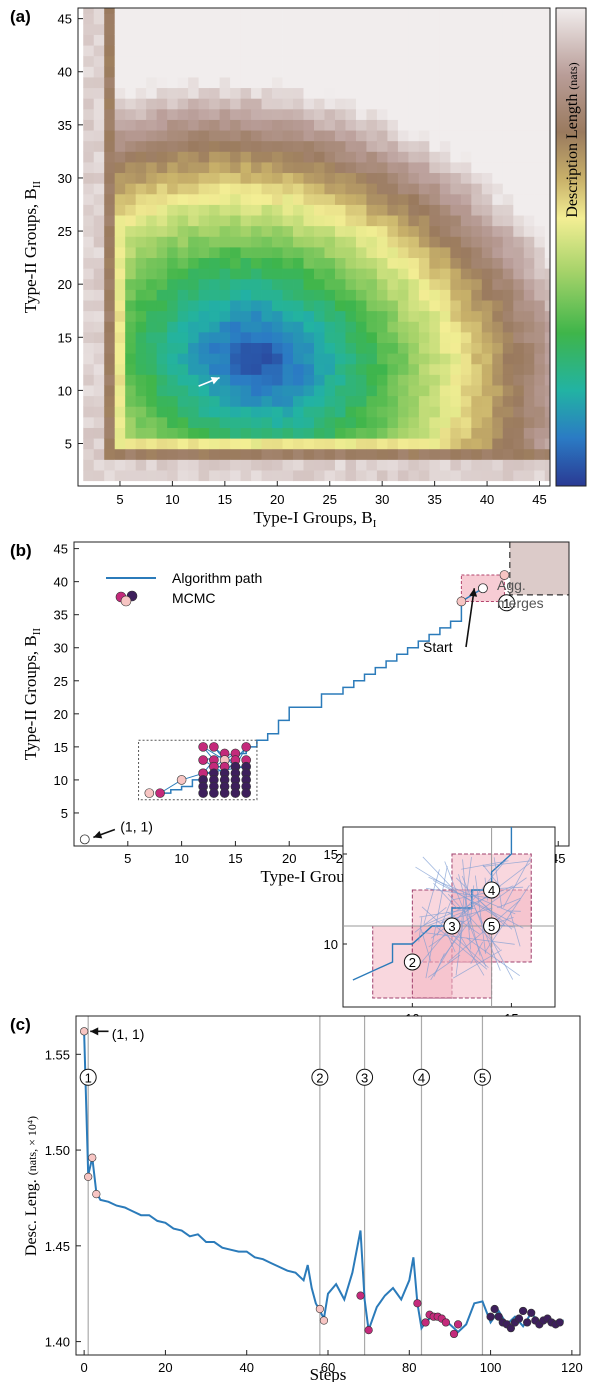 The width and height of the screenshot is (590, 1387). I want to click on inset-step-marker, so click(452, 926).